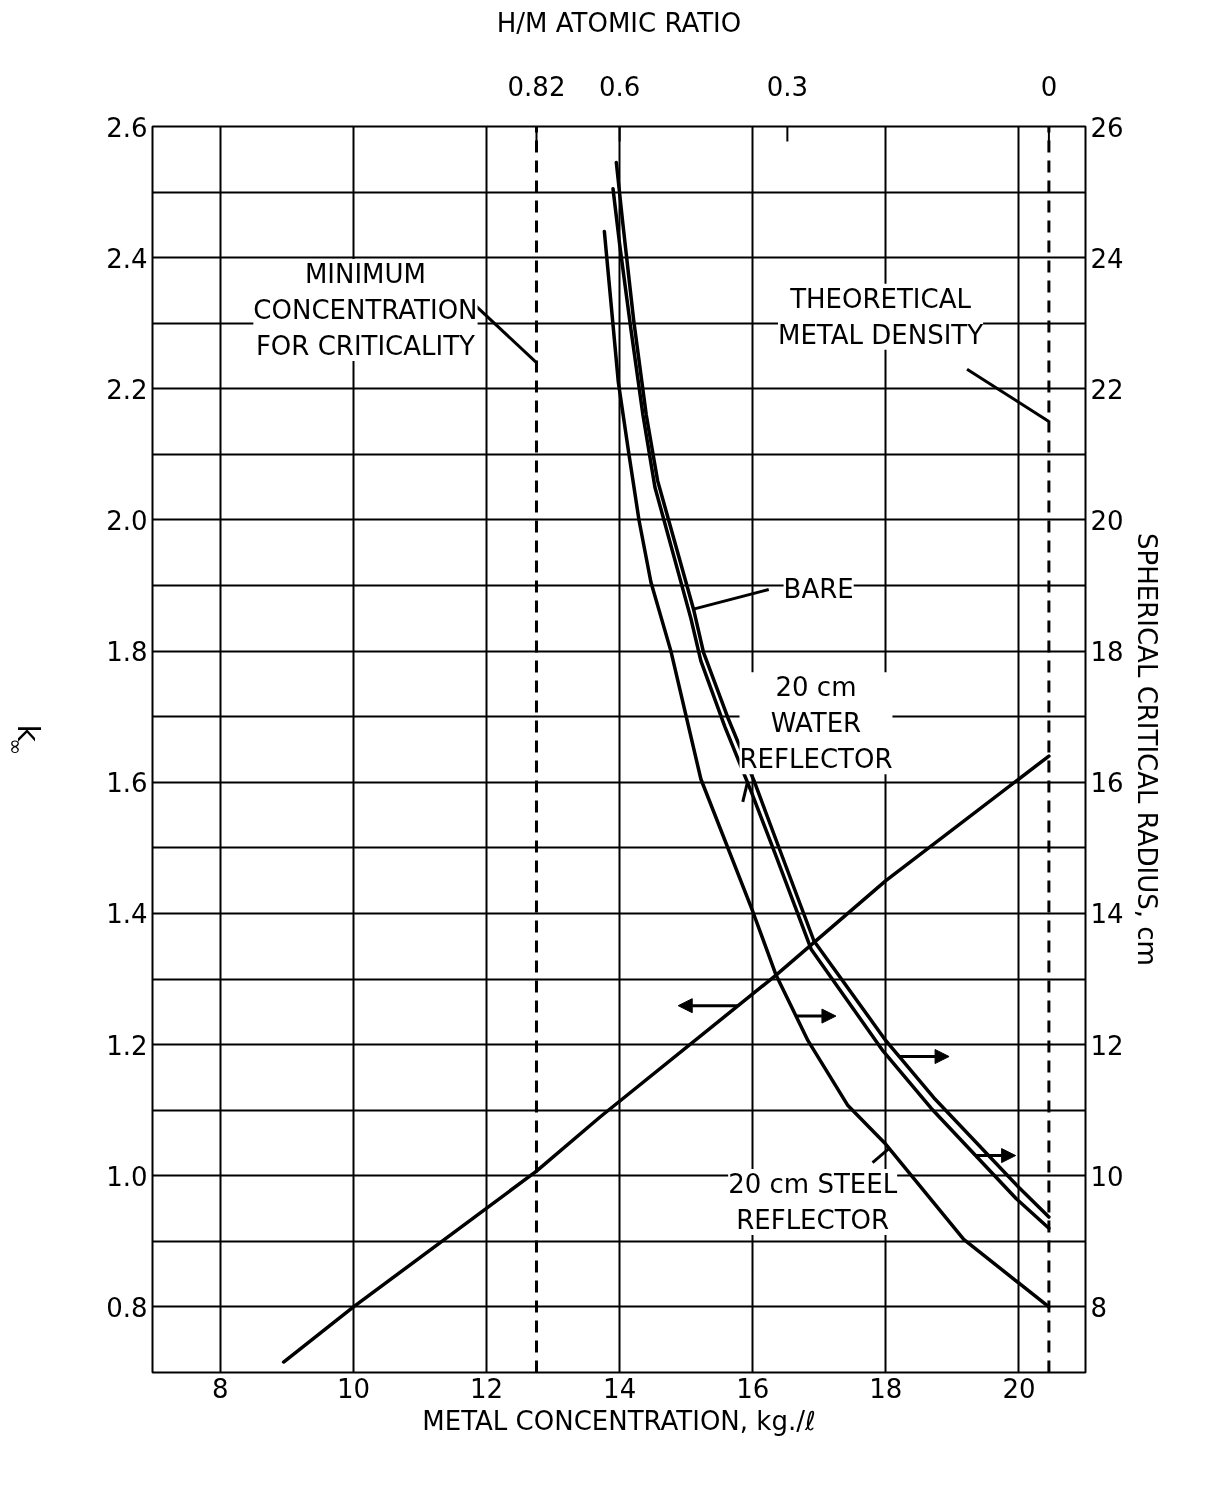 The width and height of the screenshot is (1232, 1496). What do you see at coordinates (619, 87) in the screenshot?
I see `annotation: 0.6` at bounding box center [619, 87].